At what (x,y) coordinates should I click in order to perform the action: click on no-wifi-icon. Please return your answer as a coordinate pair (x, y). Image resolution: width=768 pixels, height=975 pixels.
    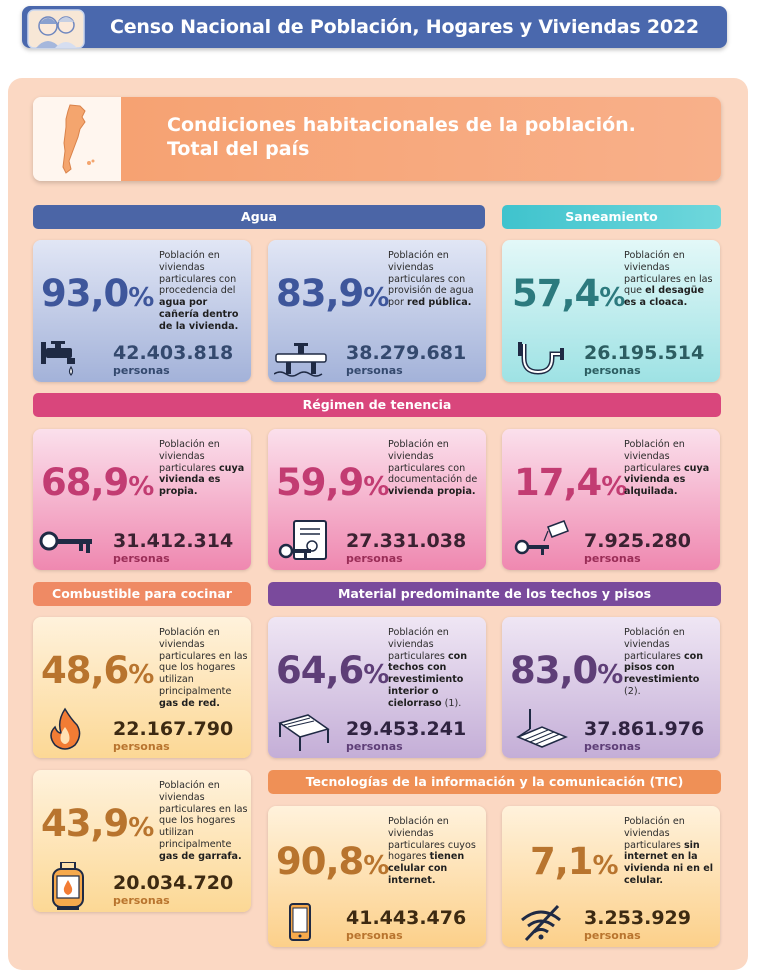
    Looking at the image, I should click on (541, 923).